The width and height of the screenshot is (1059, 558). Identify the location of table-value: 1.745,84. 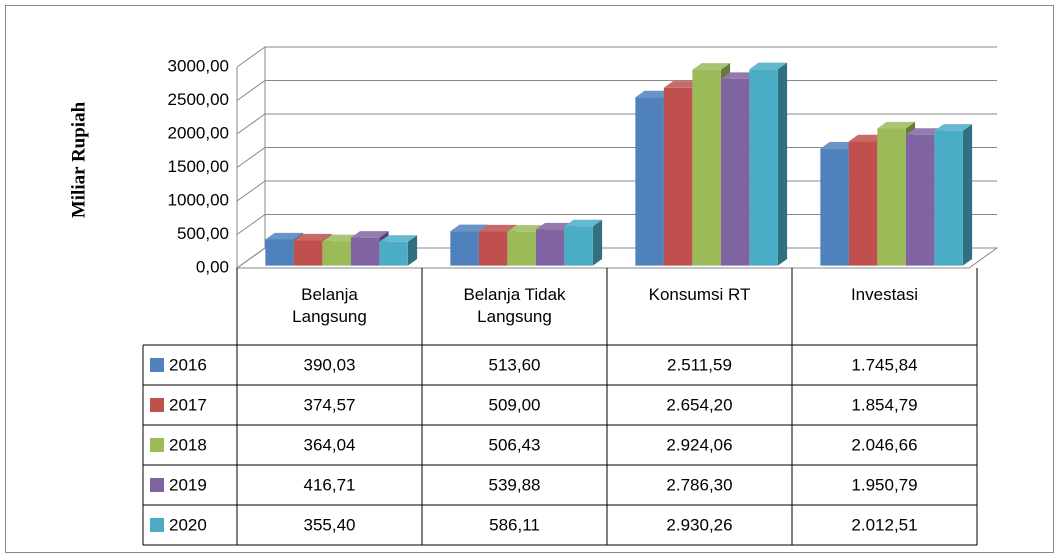
(884, 364).